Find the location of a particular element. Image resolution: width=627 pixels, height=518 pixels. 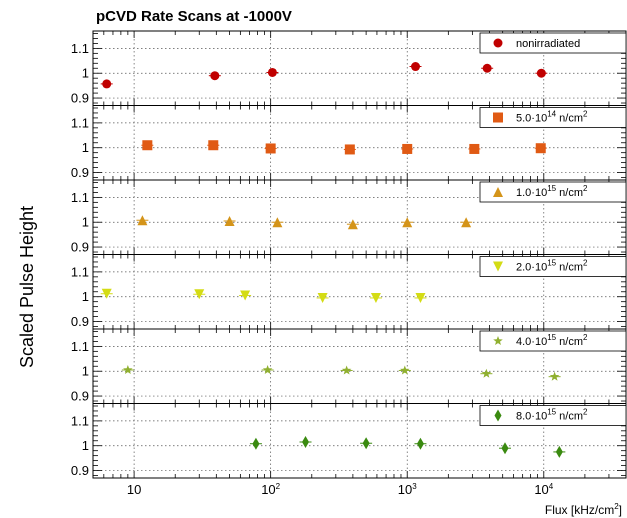

legend-label: 5.0·1014 n/cm2 is located at coordinates (552, 117).